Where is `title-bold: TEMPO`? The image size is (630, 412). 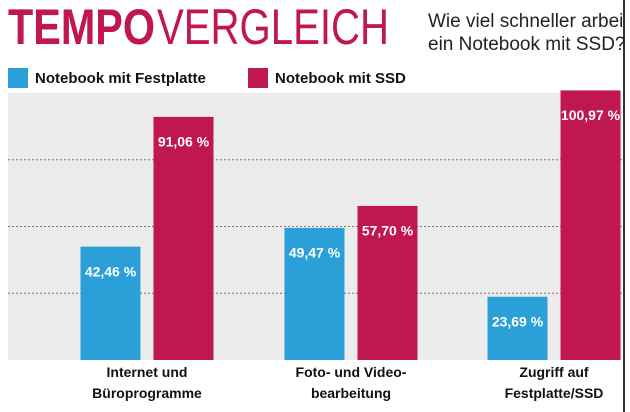 title-bold: TEMPO is located at coordinates (81, 27).